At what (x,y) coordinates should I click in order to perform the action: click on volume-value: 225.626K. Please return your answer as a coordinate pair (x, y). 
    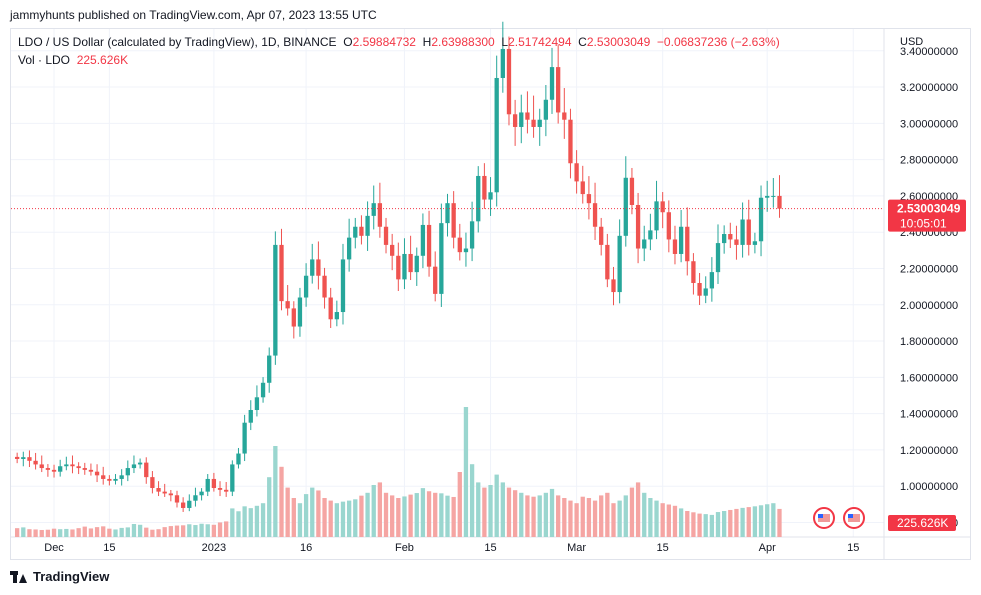
    Looking at the image, I should click on (102, 60).